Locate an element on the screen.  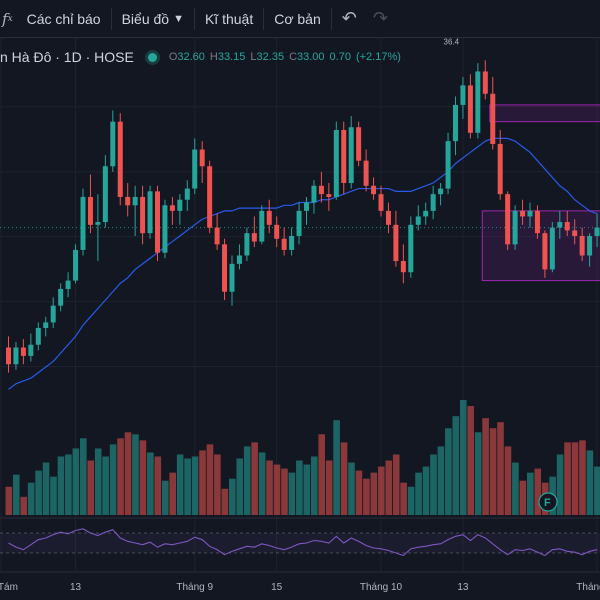
basic-tab: Cơ bản is located at coordinates (297, 19).